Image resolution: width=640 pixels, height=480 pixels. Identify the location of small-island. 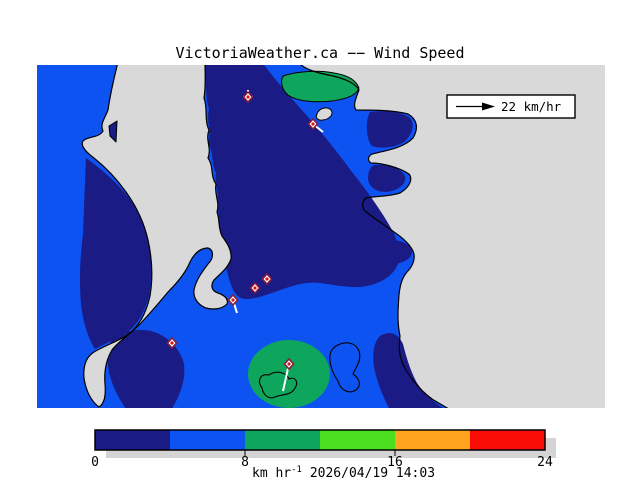
(324, 114).